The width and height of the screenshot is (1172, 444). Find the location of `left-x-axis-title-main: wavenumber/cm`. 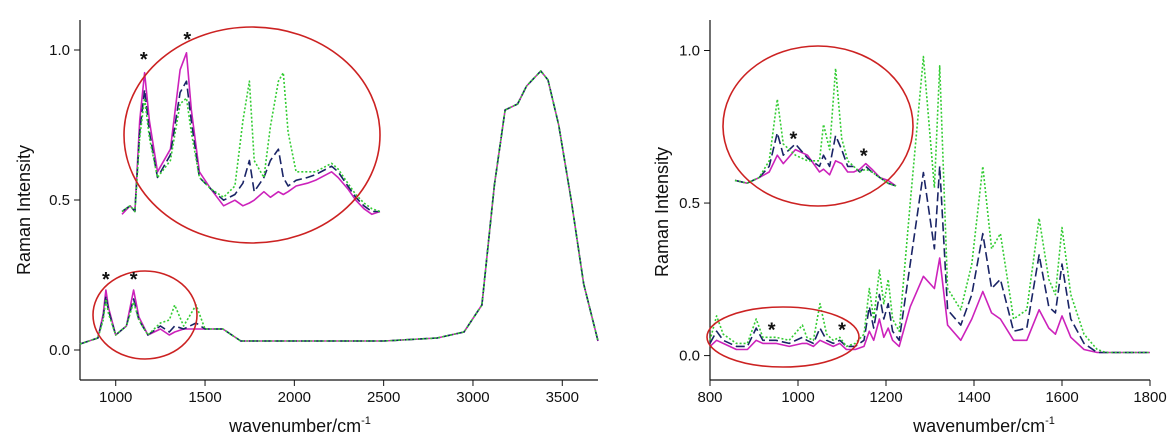

left-x-axis-title-main: wavenumber/cm is located at coordinates (294, 426).